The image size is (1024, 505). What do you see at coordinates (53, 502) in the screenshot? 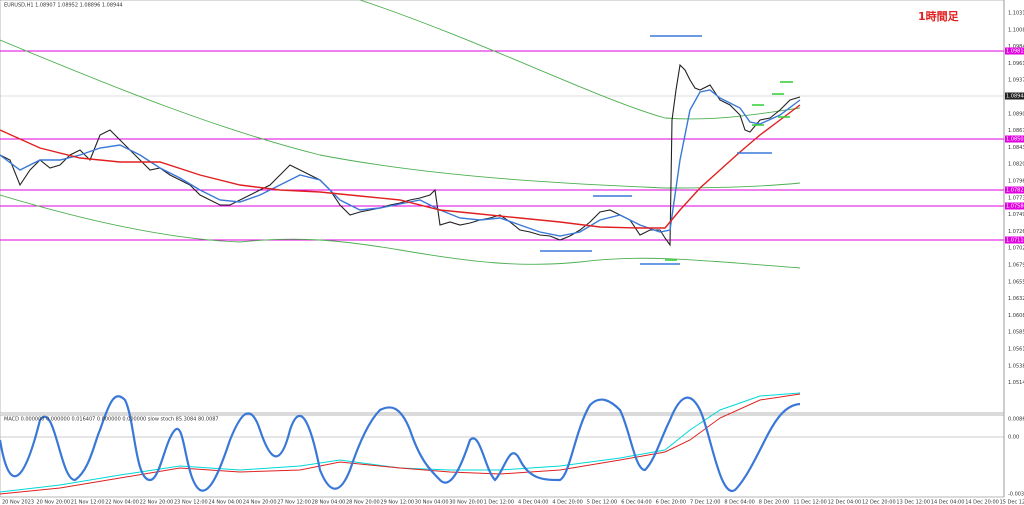
I see `time-label: 20 Nov 20:00` at bounding box center [53, 502].